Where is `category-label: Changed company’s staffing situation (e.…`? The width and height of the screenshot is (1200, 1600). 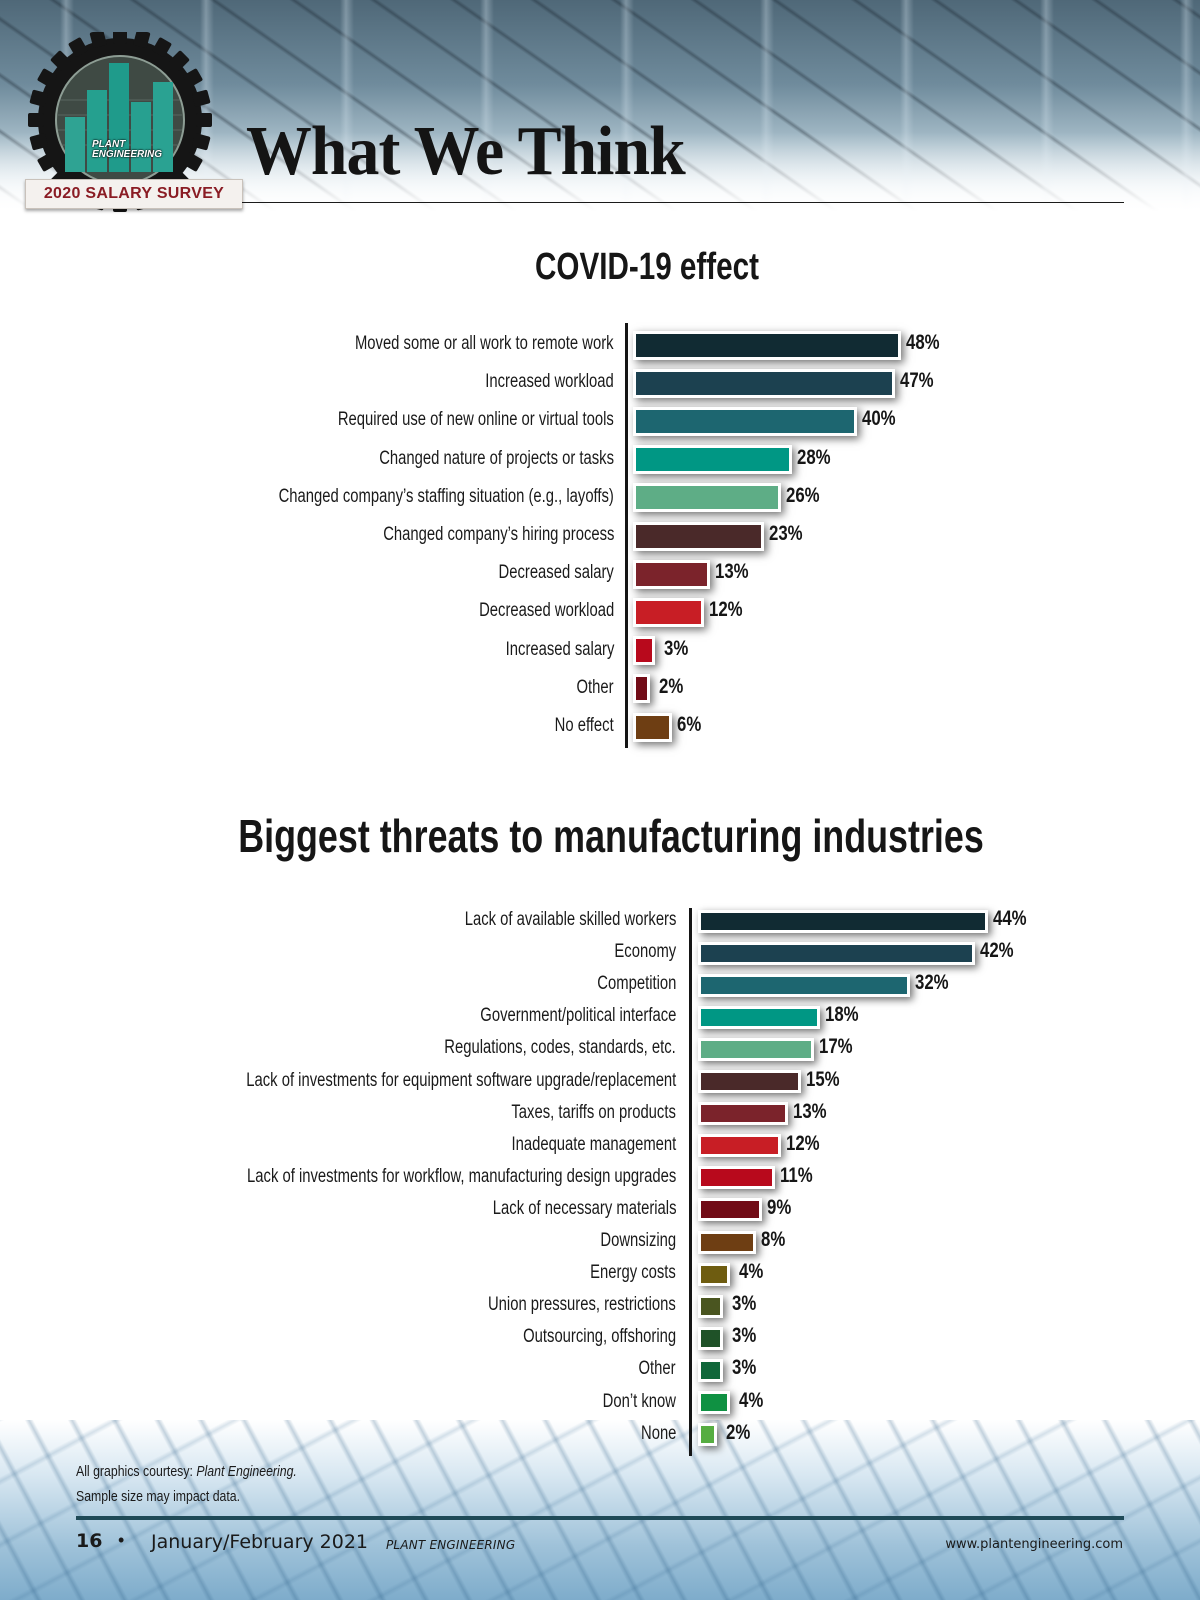
category-label: Changed company’s staffing situation (e.… is located at coordinates (446, 496).